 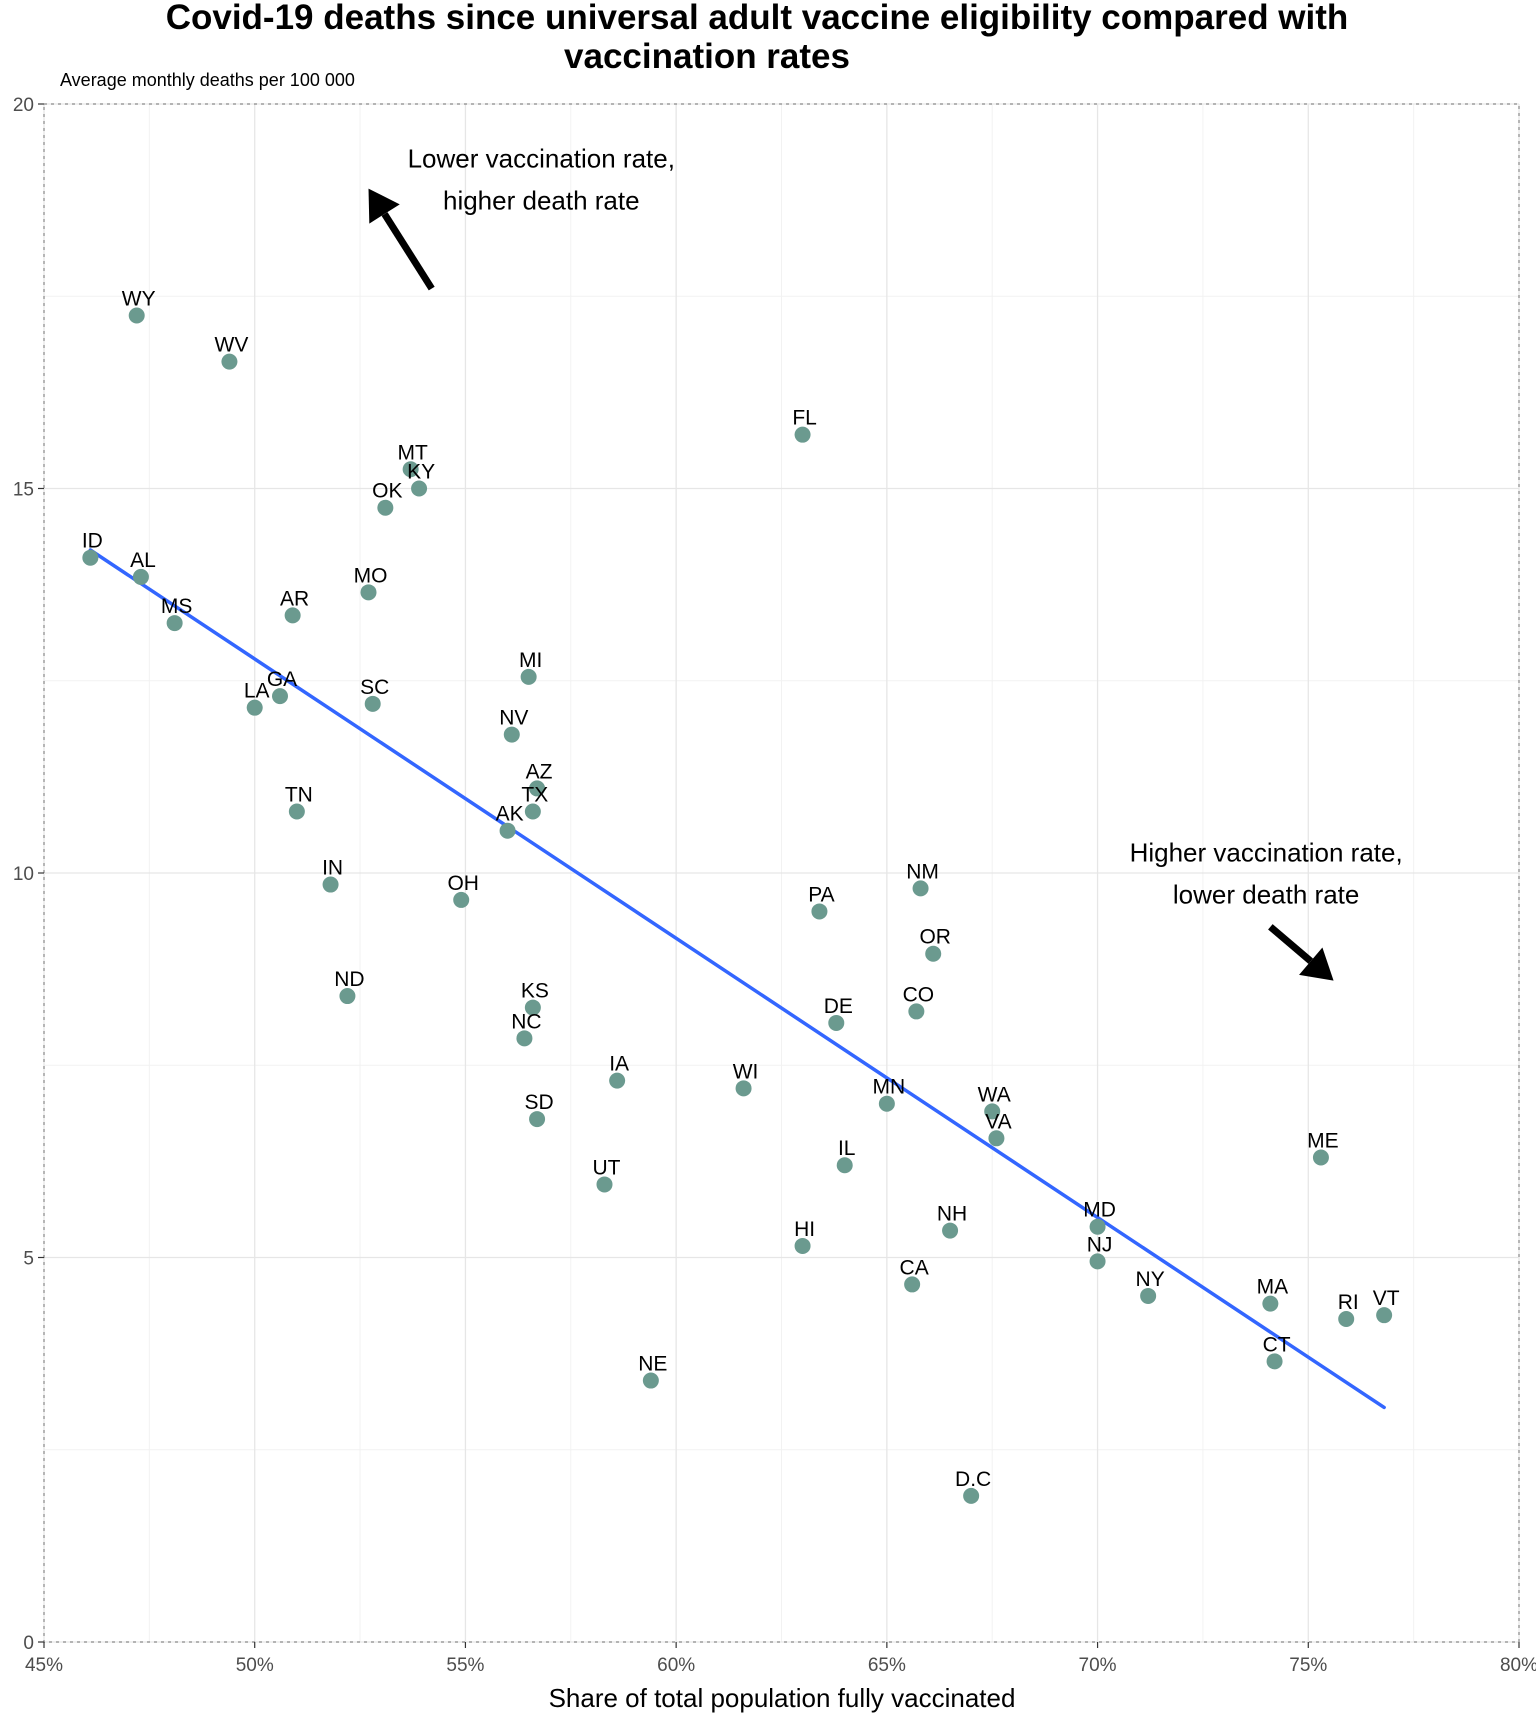 What do you see at coordinates (1316, 964) in the screenshot?
I see `arrow-head` at bounding box center [1316, 964].